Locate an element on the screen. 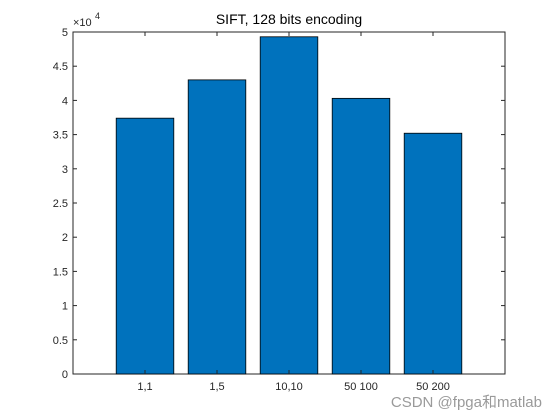 This screenshot has width=560, height=420. y-exponent-base: ×10 is located at coordinates (82, 23).